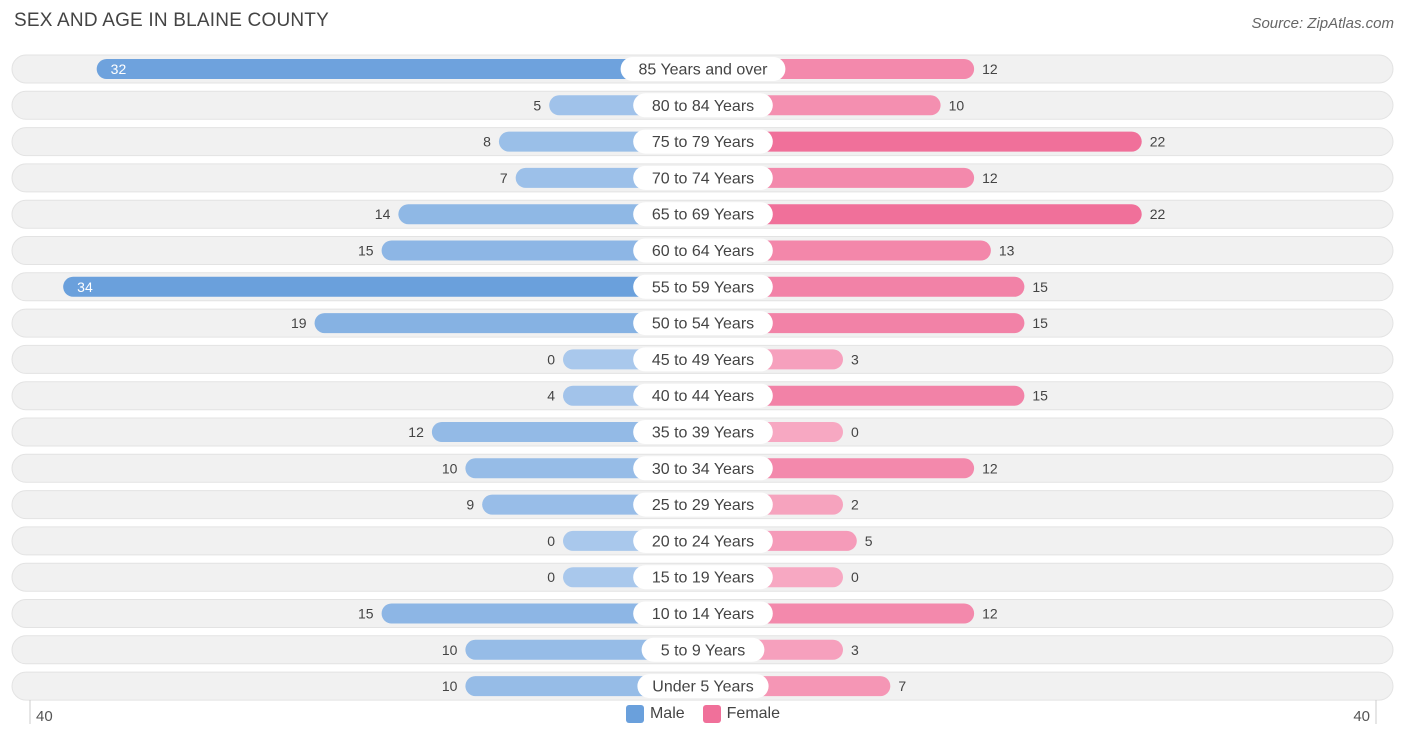 This screenshot has width=1406, height=740. Describe the element at coordinates (44, 716) in the screenshot. I see `axis-left-label: 40` at that location.